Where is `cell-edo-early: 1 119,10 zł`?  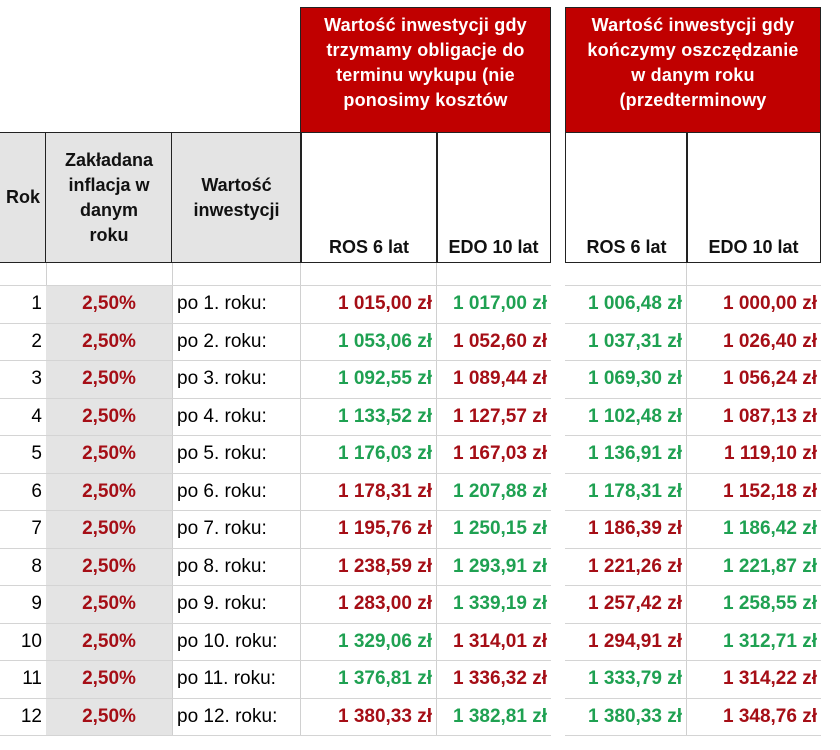
cell-edo-early: 1 119,10 zł is located at coordinates (753, 455).